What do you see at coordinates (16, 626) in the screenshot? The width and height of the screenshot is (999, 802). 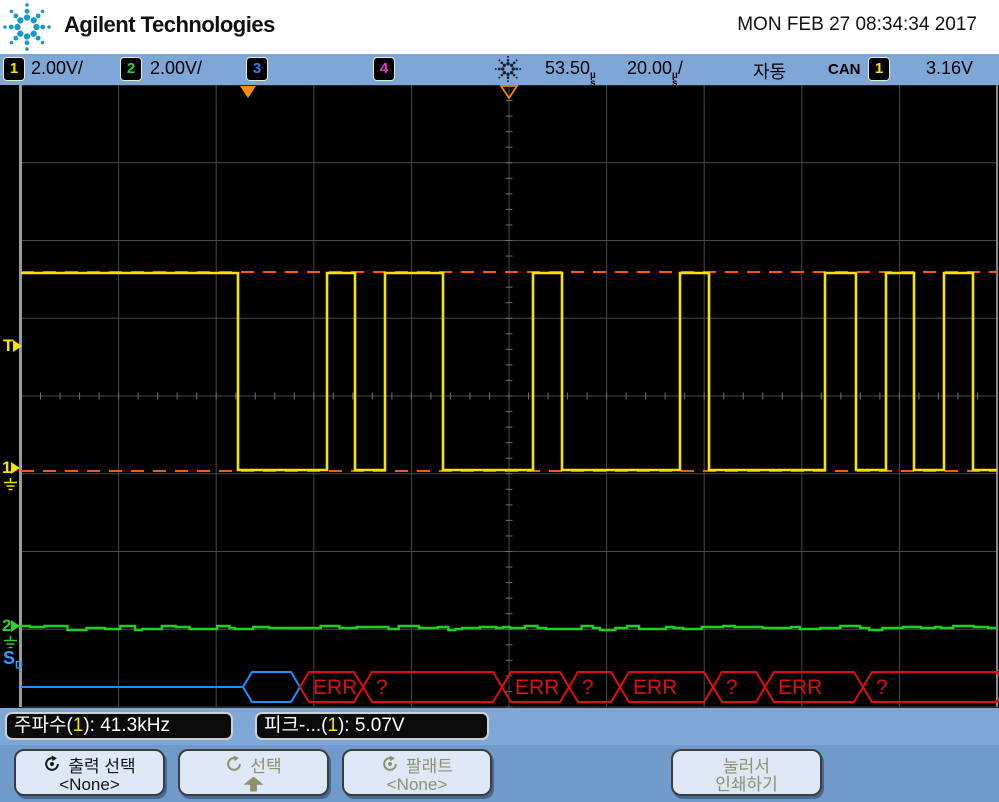 I see `ch2-arrow-icon` at bounding box center [16, 626].